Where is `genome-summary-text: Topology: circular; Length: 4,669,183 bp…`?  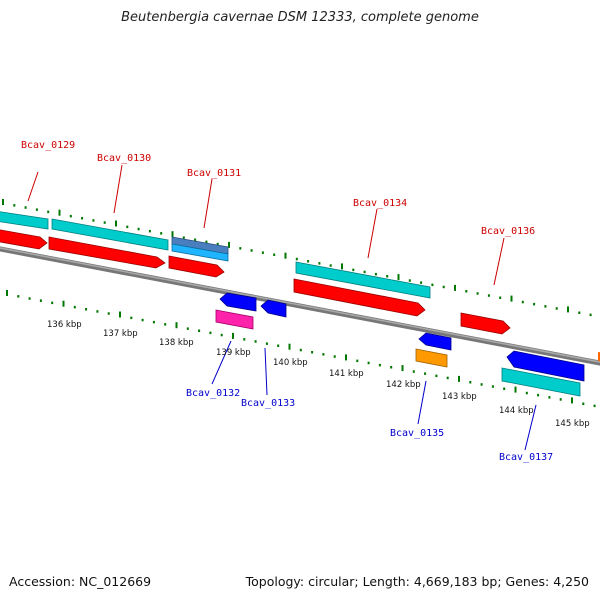 genome-summary-text: Topology: circular; Length: 4,669,183 bp… is located at coordinates (417, 581).